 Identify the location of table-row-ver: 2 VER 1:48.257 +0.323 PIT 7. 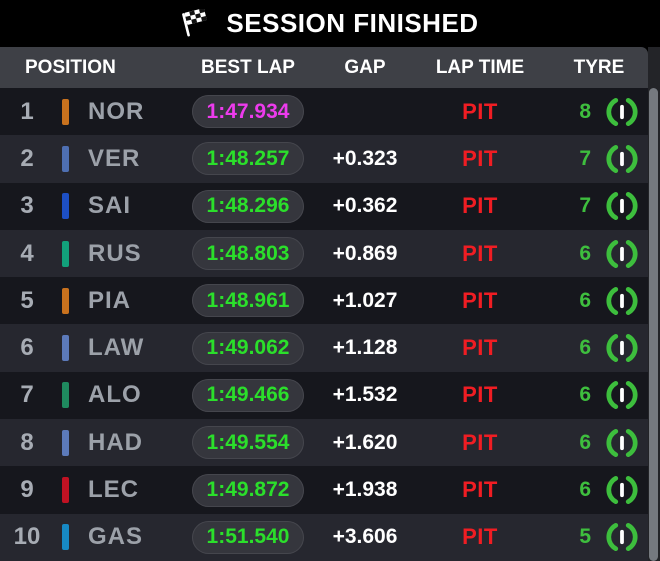
(330, 159).